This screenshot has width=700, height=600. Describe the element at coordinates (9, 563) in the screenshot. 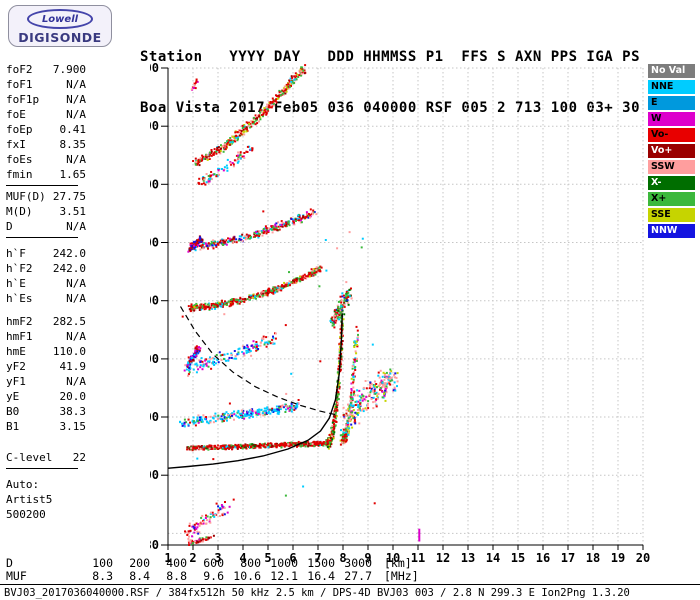

I see `footer-row-label: D` at that location.